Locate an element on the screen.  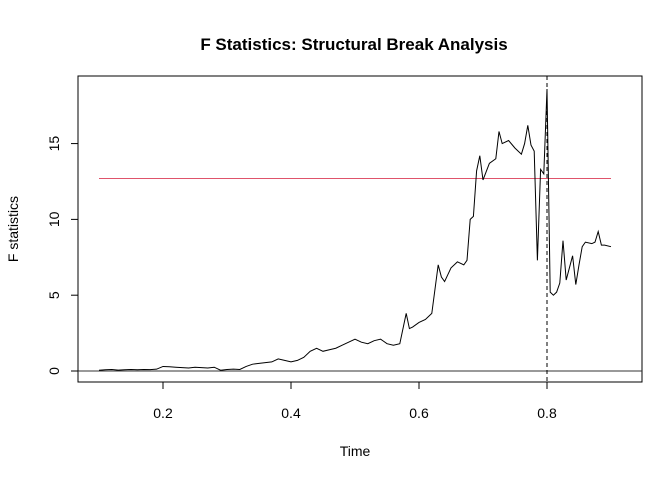
x-axis-label: Time is located at coordinates (355, 451).